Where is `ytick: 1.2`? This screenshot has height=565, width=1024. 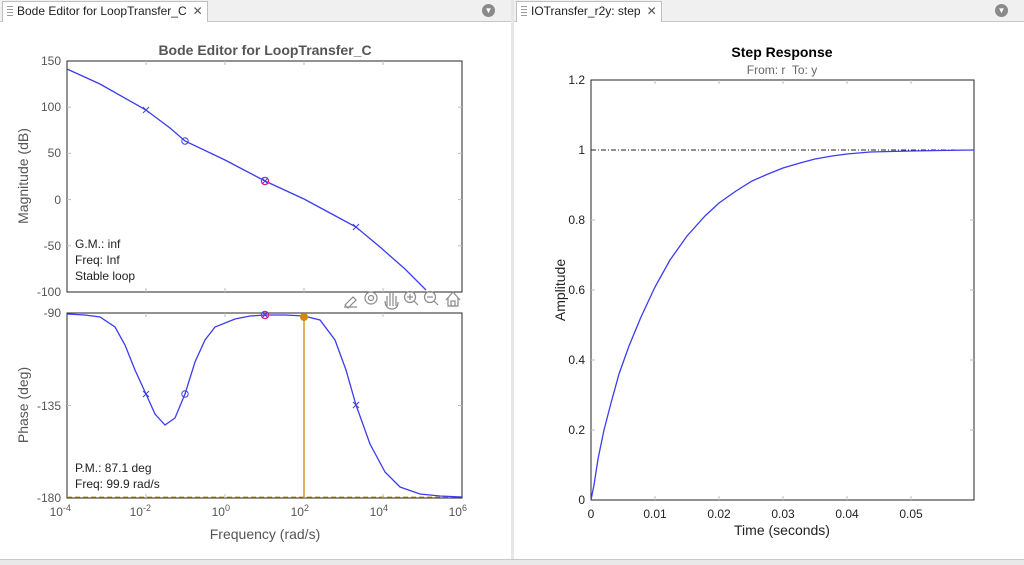
ytick: 1.2 is located at coordinates (576, 80).